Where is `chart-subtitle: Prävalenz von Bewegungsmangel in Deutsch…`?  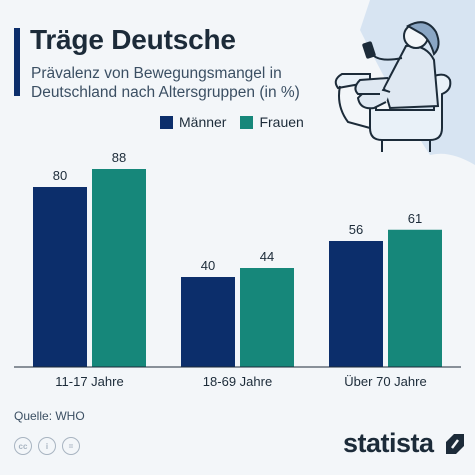
chart-subtitle: Prävalenz von Bewegungsmangel in Deutsch… is located at coordinates (165, 83).